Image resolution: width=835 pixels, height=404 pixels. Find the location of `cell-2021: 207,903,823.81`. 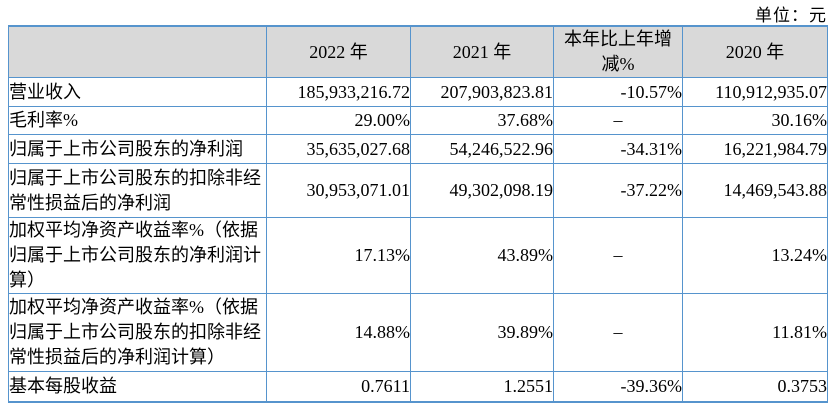

cell-2021: 207,903,823.81 is located at coordinates (482, 92).